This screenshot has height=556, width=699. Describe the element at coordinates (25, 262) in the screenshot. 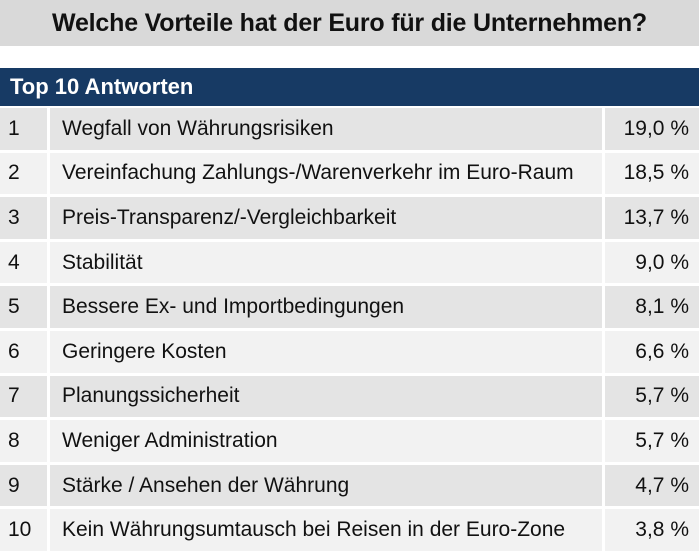

I see `rank-cell: 4` at that location.